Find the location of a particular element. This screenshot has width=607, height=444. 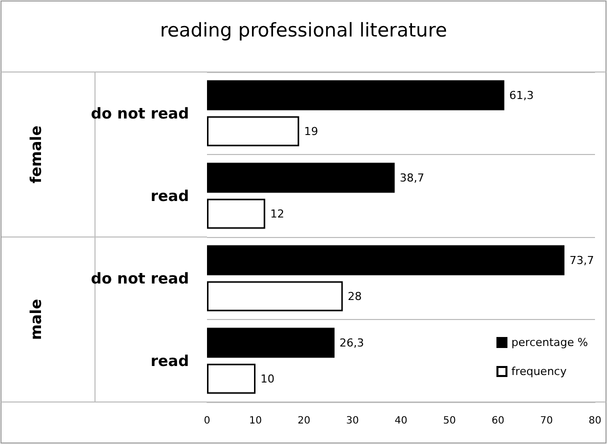

data-label: 38,7 is located at coordinates (412, 177).